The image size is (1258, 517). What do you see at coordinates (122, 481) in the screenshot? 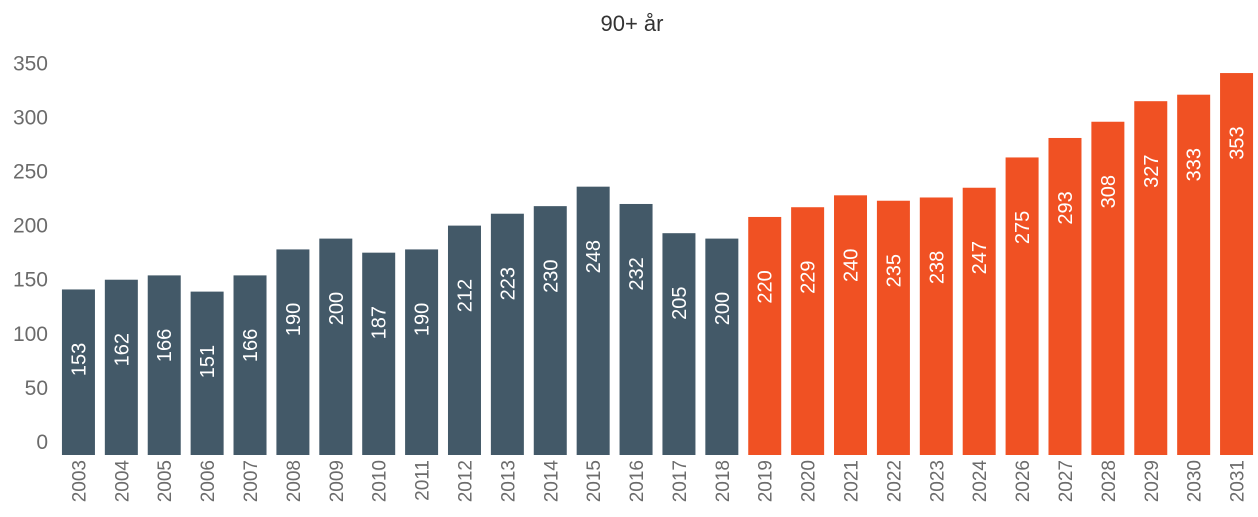
I see `x-tick-label: 2004` at bounding box center [122, 481].